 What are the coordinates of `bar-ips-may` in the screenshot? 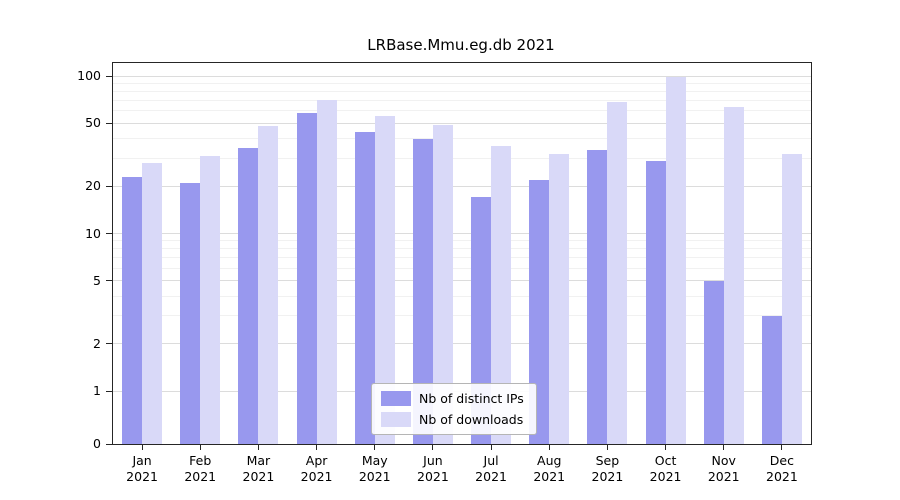 It's located at (364, 288).